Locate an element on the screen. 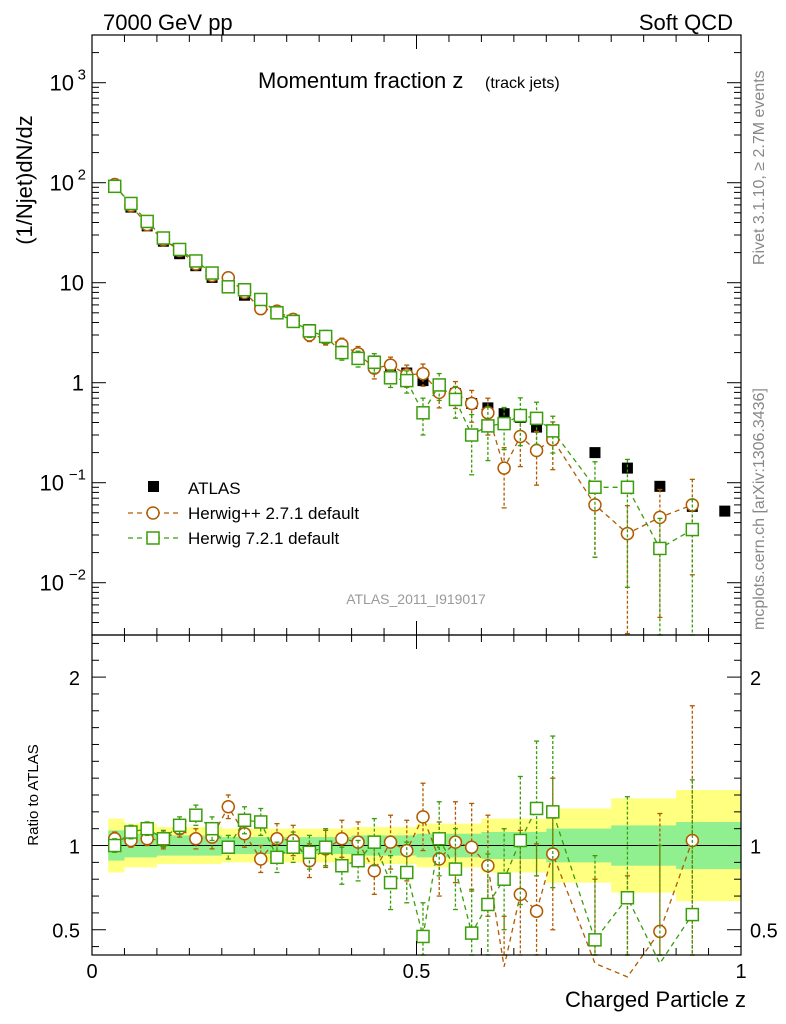  y-tick-label-exponent: 2 is located at coordinates (82, 175).